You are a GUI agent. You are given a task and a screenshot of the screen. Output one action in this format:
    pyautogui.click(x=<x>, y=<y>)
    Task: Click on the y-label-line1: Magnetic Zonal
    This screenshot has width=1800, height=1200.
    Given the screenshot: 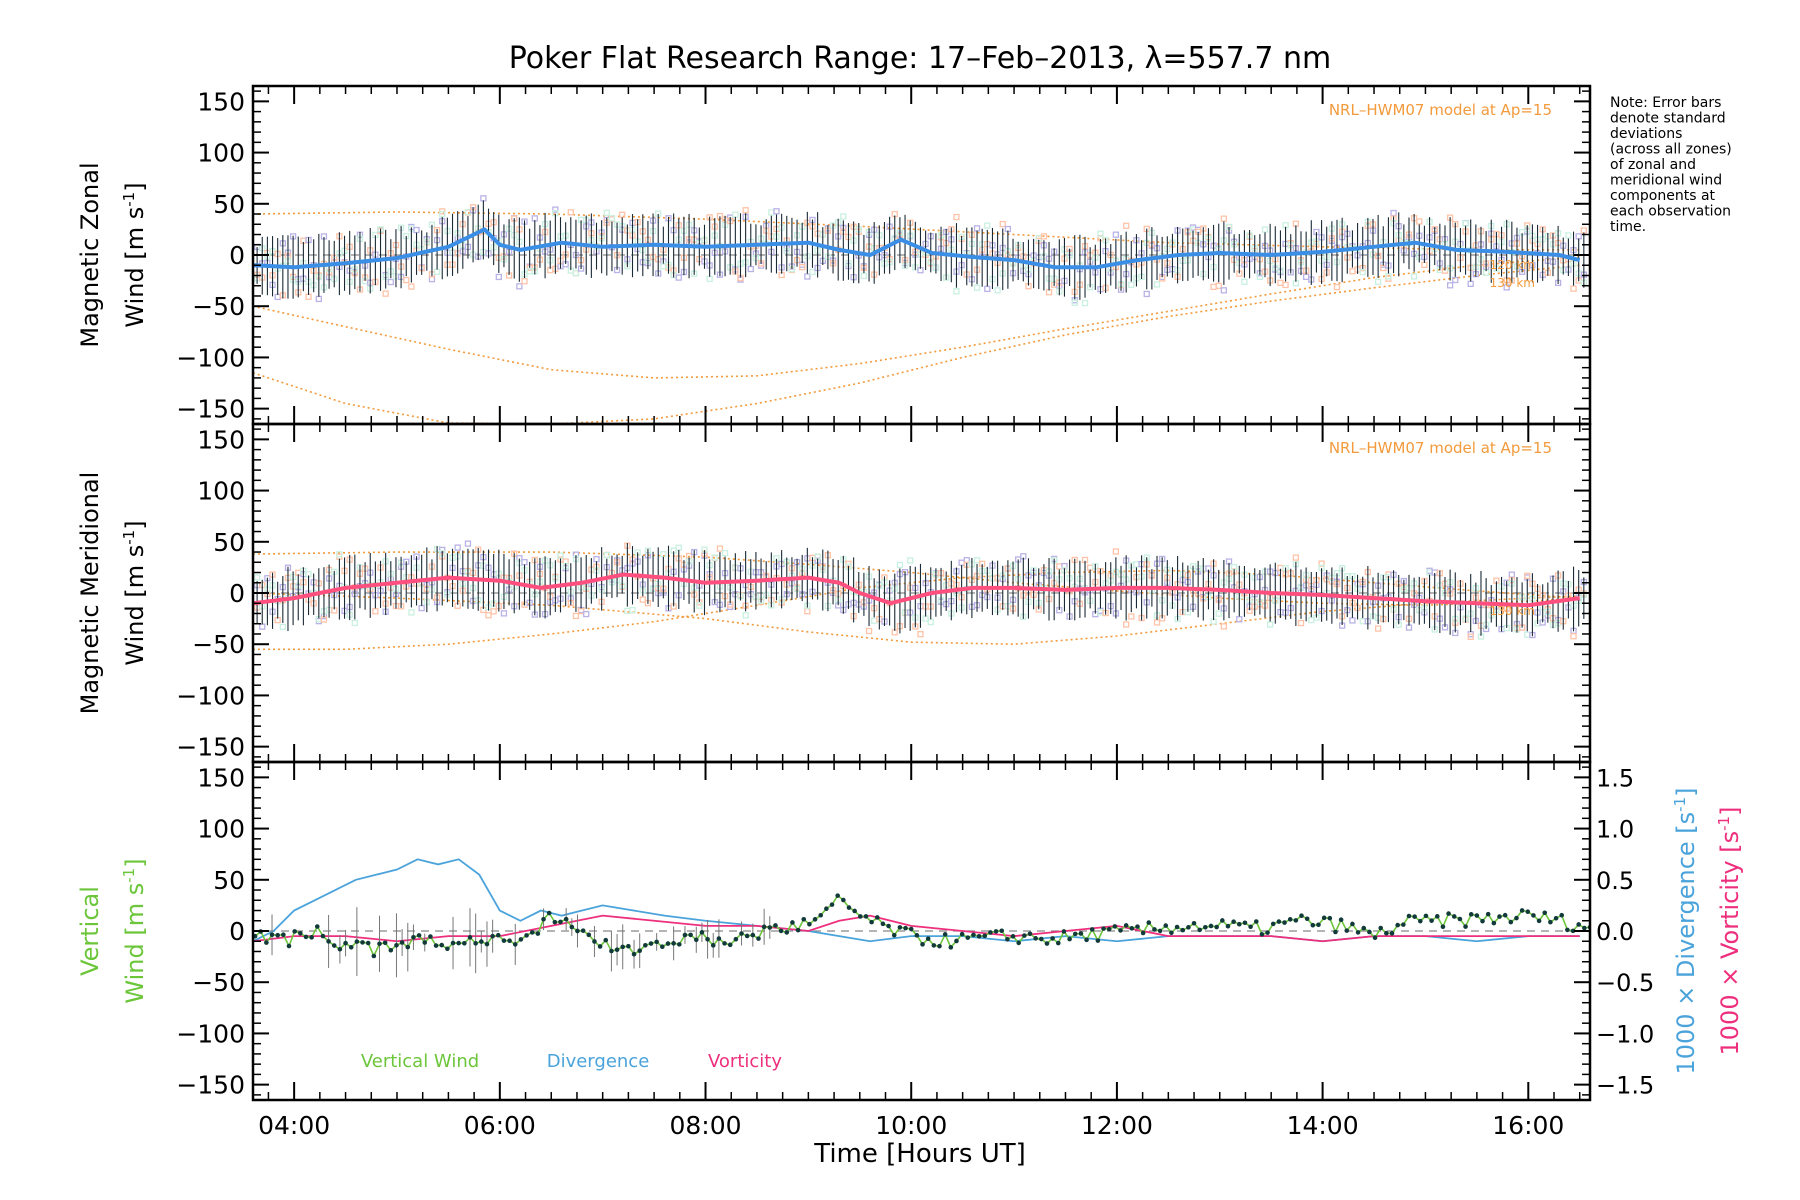 What is the action you would take?
    pyautogui.click(x=90, y=254)
    